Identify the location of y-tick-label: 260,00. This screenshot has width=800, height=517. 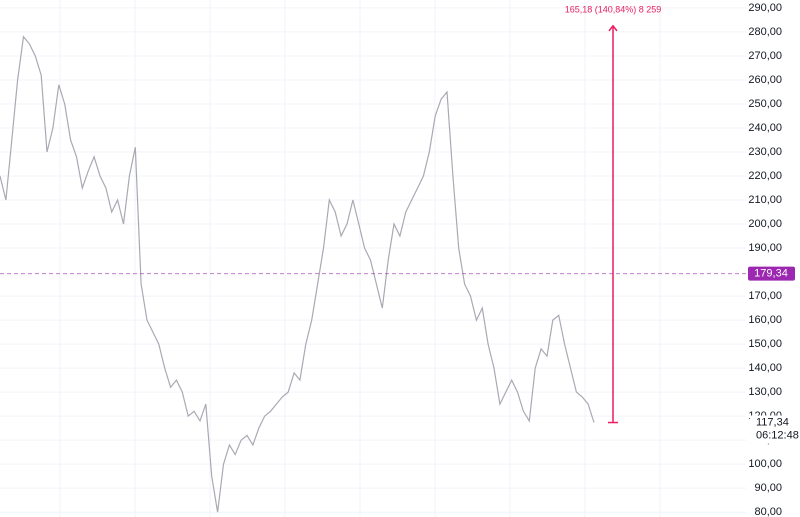
(765, 80).